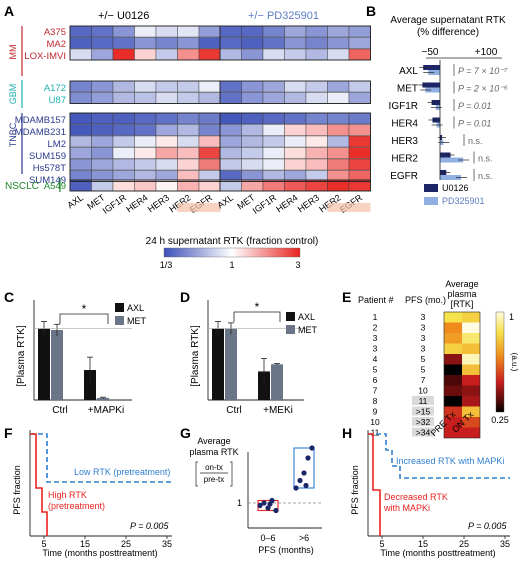  Describe the element at coordinates (483, 89) in the screenshot. I see `panel-b-stat: P = 2 × 10⁻⁶` at that location.